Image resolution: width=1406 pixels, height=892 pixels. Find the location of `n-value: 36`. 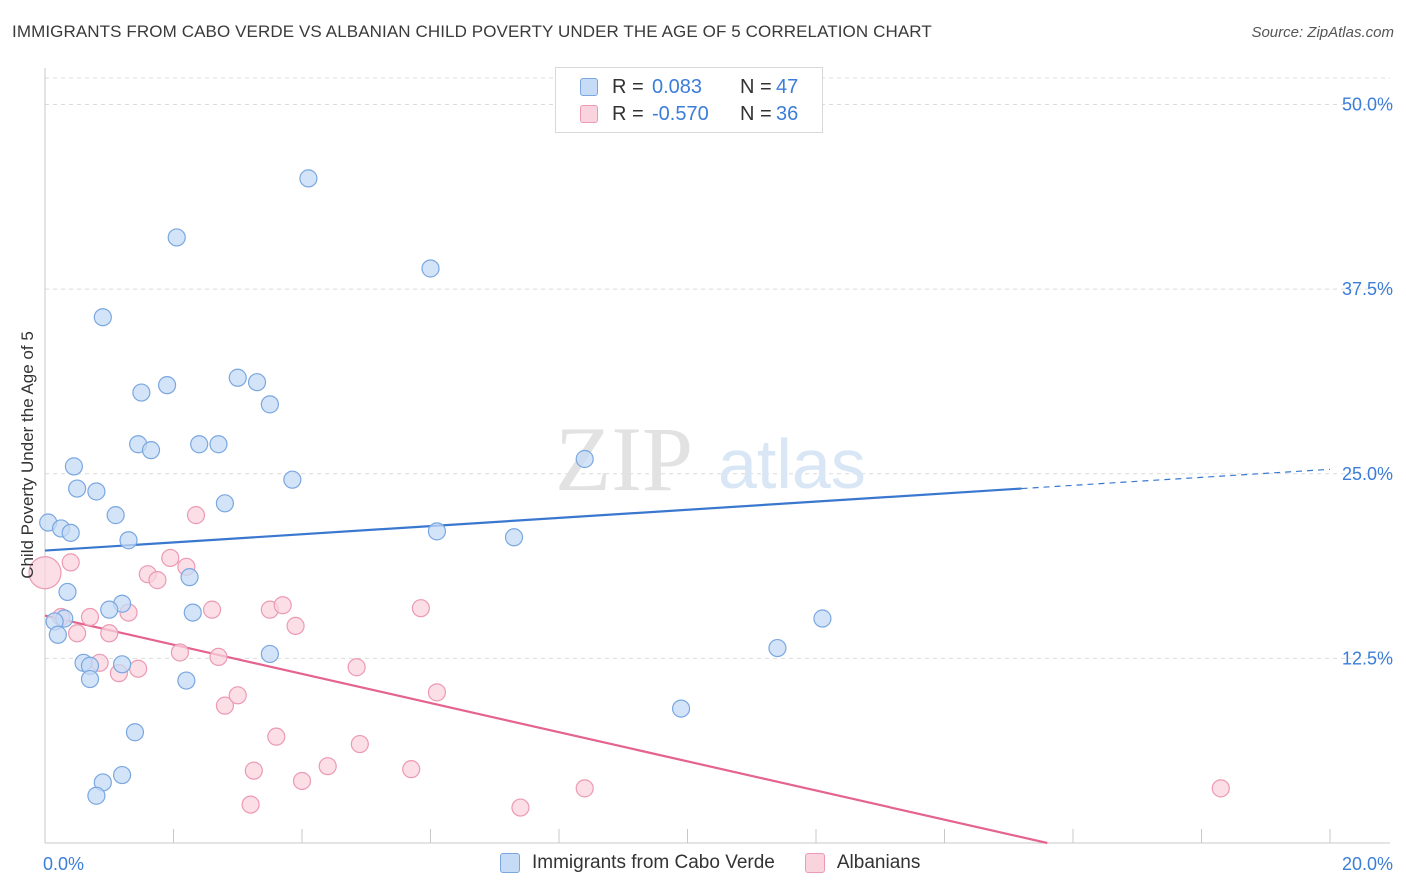

n-value: 36 is located at coordinates (787, 113).